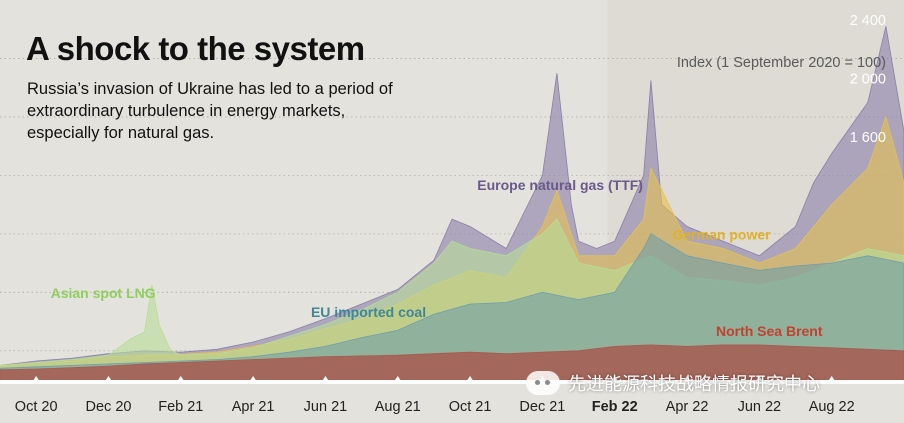  What do you see at coordinates (103, 293) in the screenshot?
I see `series-label-2: Asian spot LNG` at bounding box center [103, 293].